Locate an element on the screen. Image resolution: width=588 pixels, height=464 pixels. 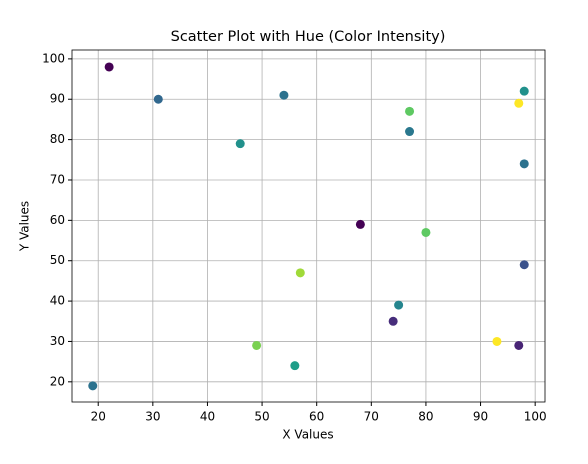
y-axis-label: Y Values is located at coordinates (25, 226).